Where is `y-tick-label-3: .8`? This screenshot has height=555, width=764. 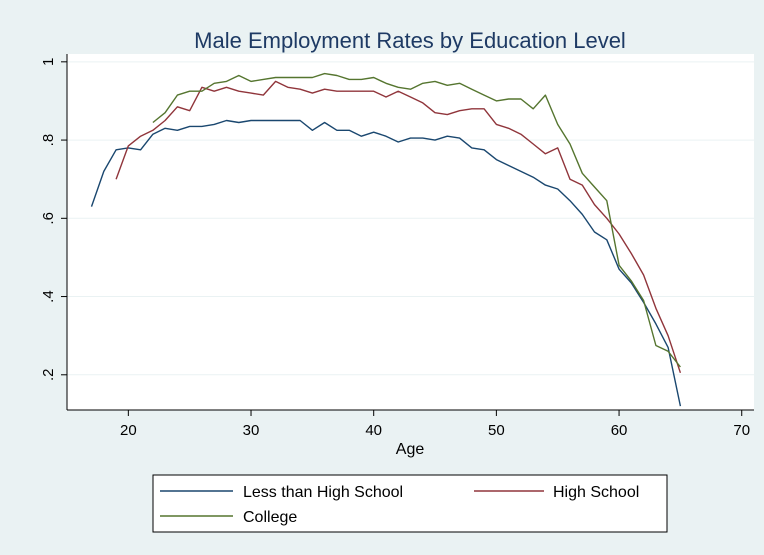
y-tick-label-3: .8 is located at coordinates (48, 140).